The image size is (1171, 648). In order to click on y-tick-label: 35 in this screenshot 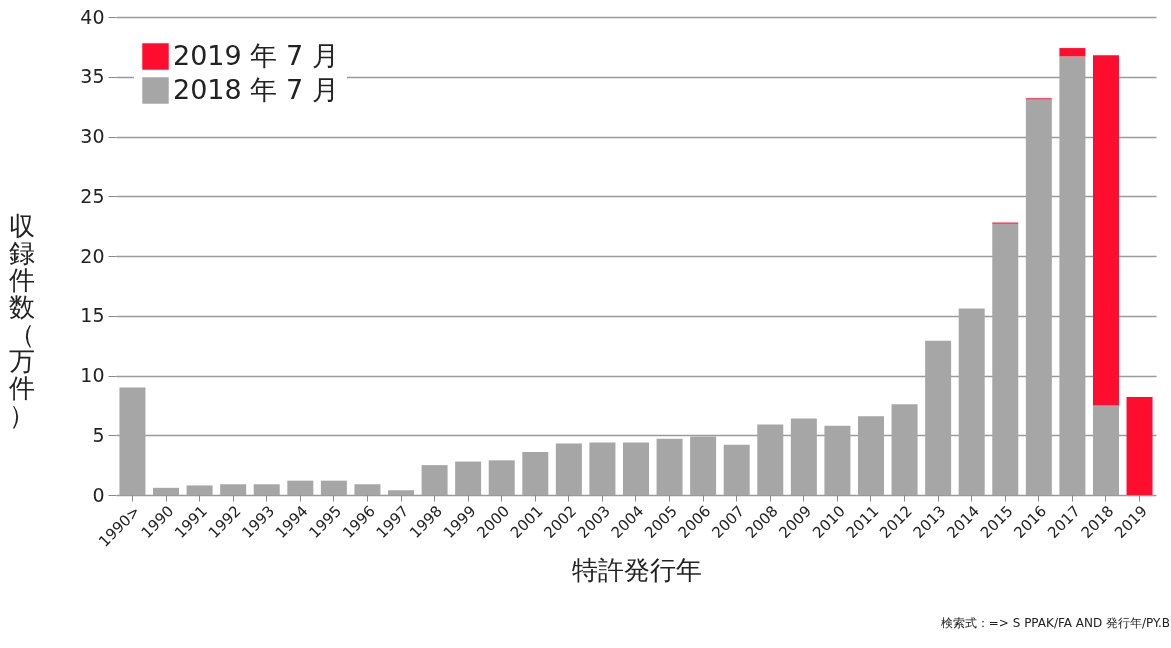, I will do `click(92, 76)`.